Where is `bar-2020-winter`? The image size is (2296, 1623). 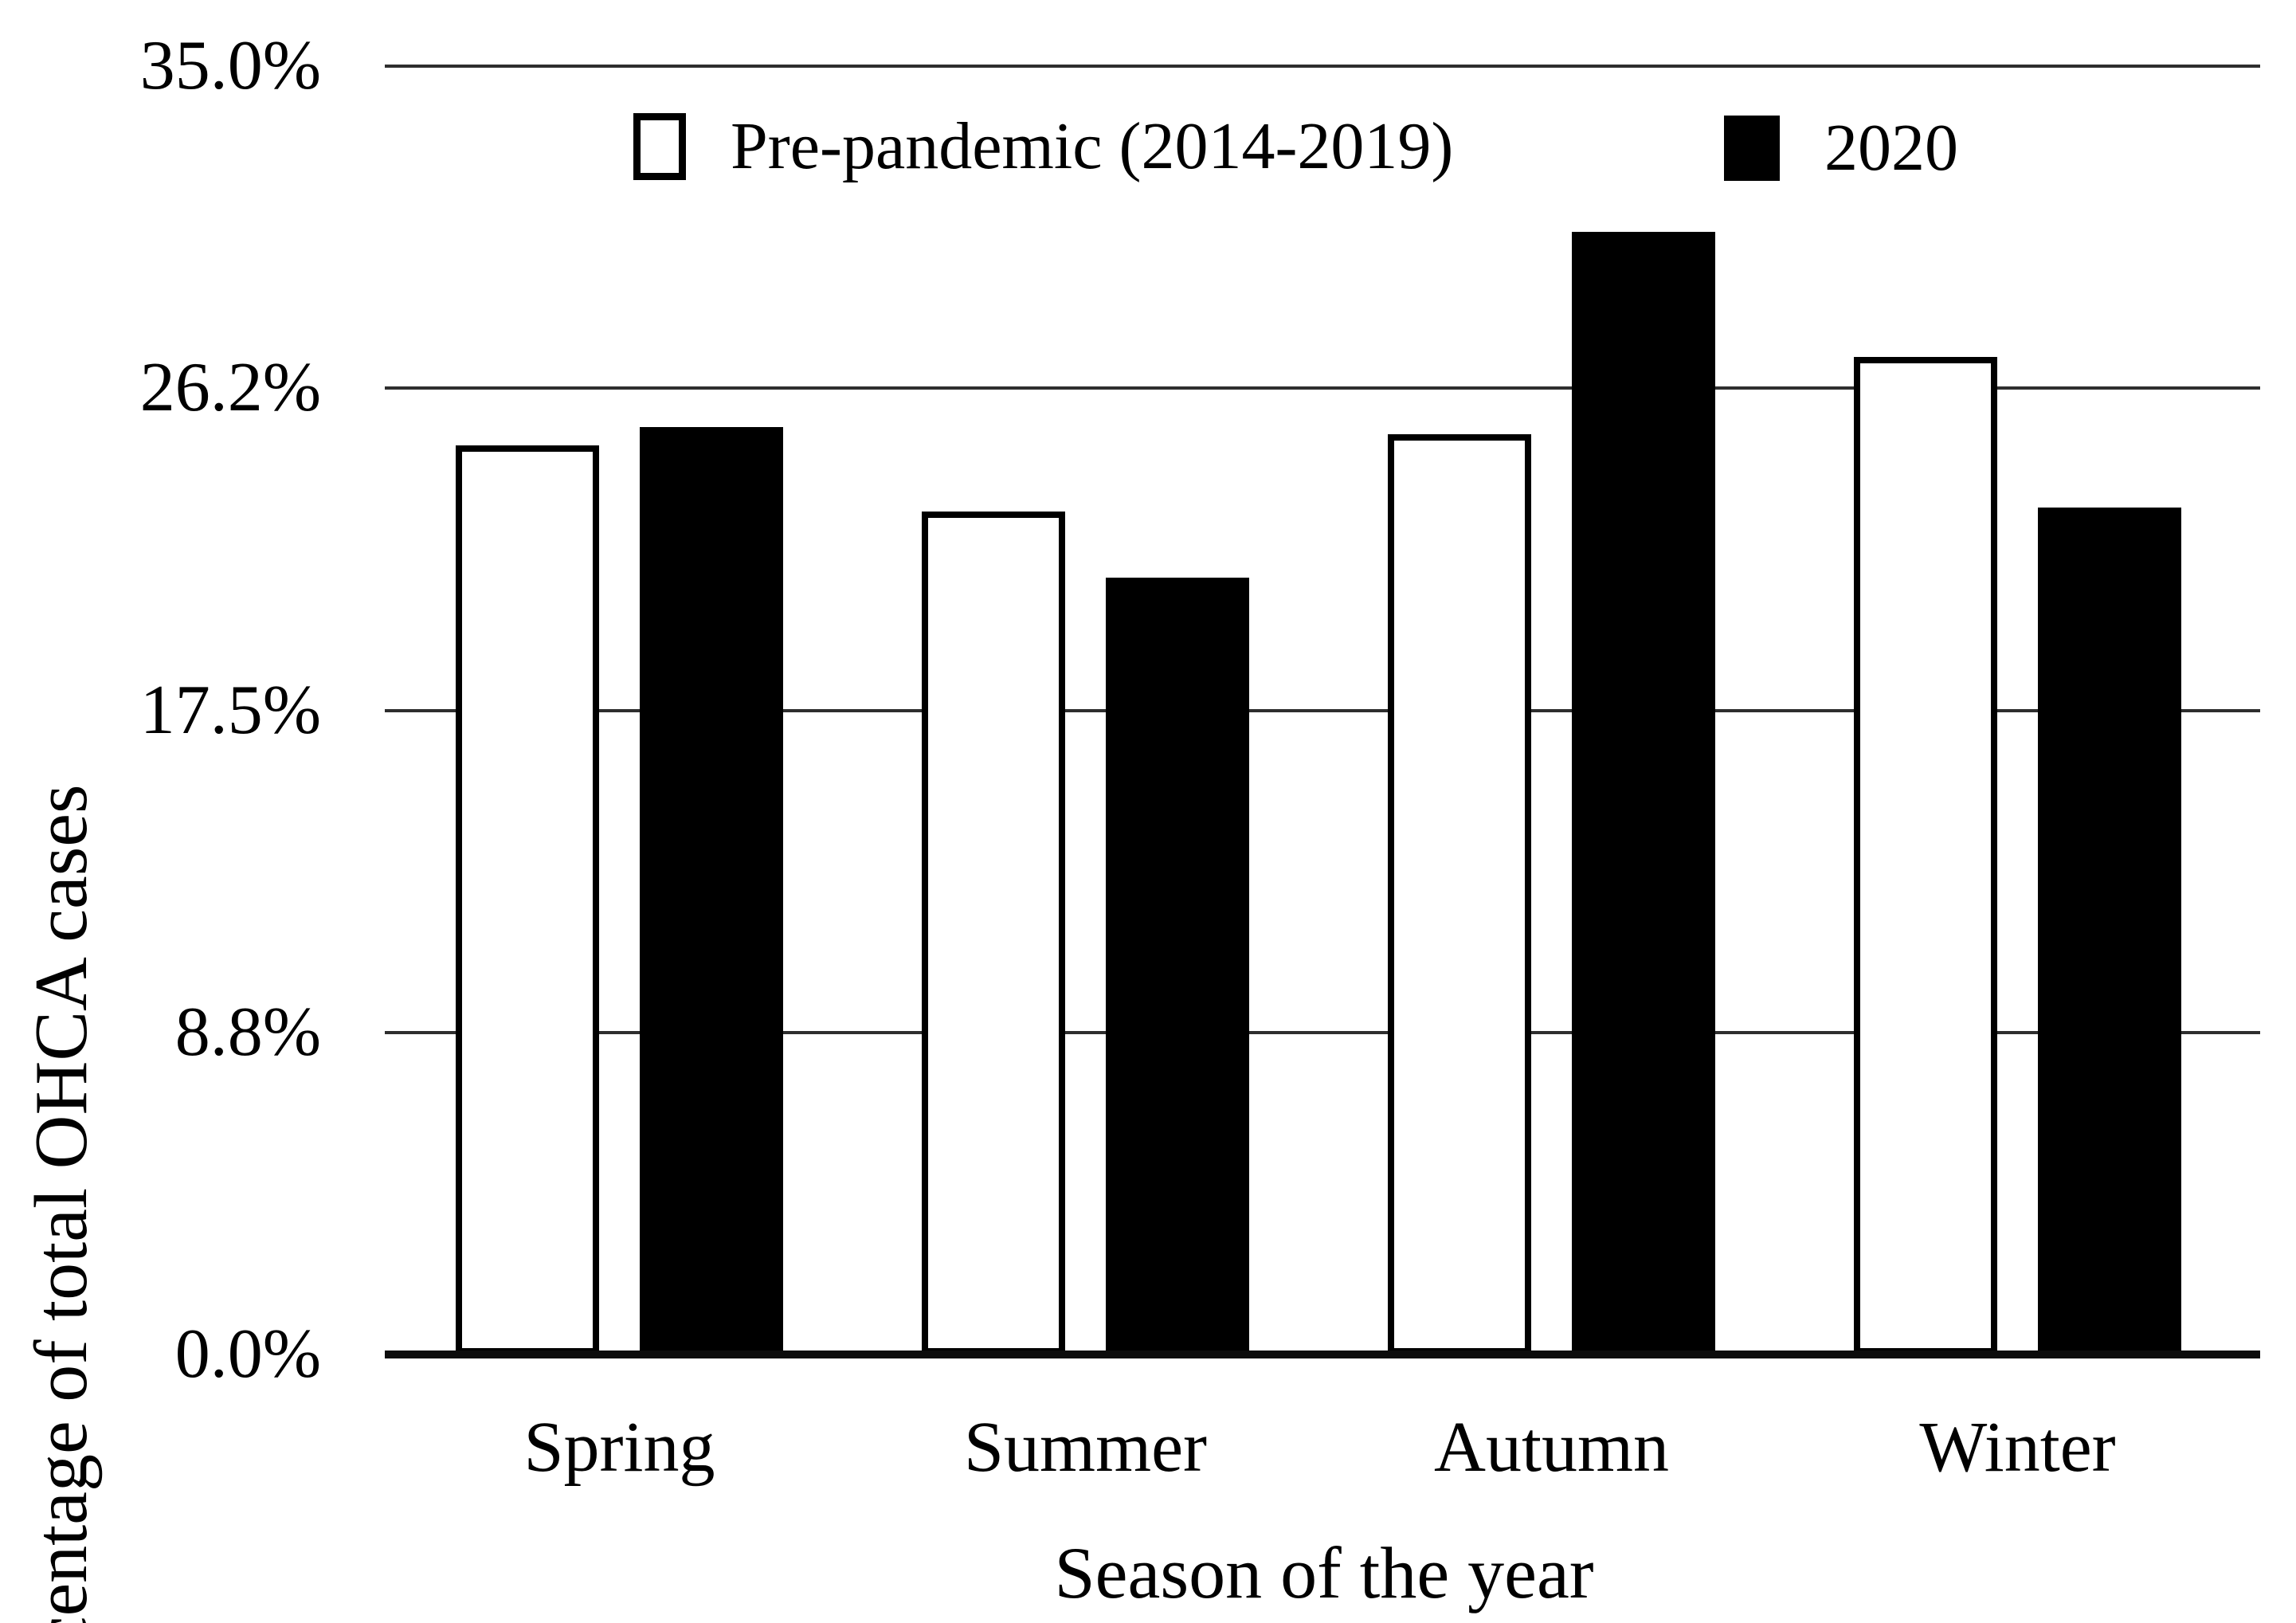 bar-2020-winter is located at coordinates (2109, 931).